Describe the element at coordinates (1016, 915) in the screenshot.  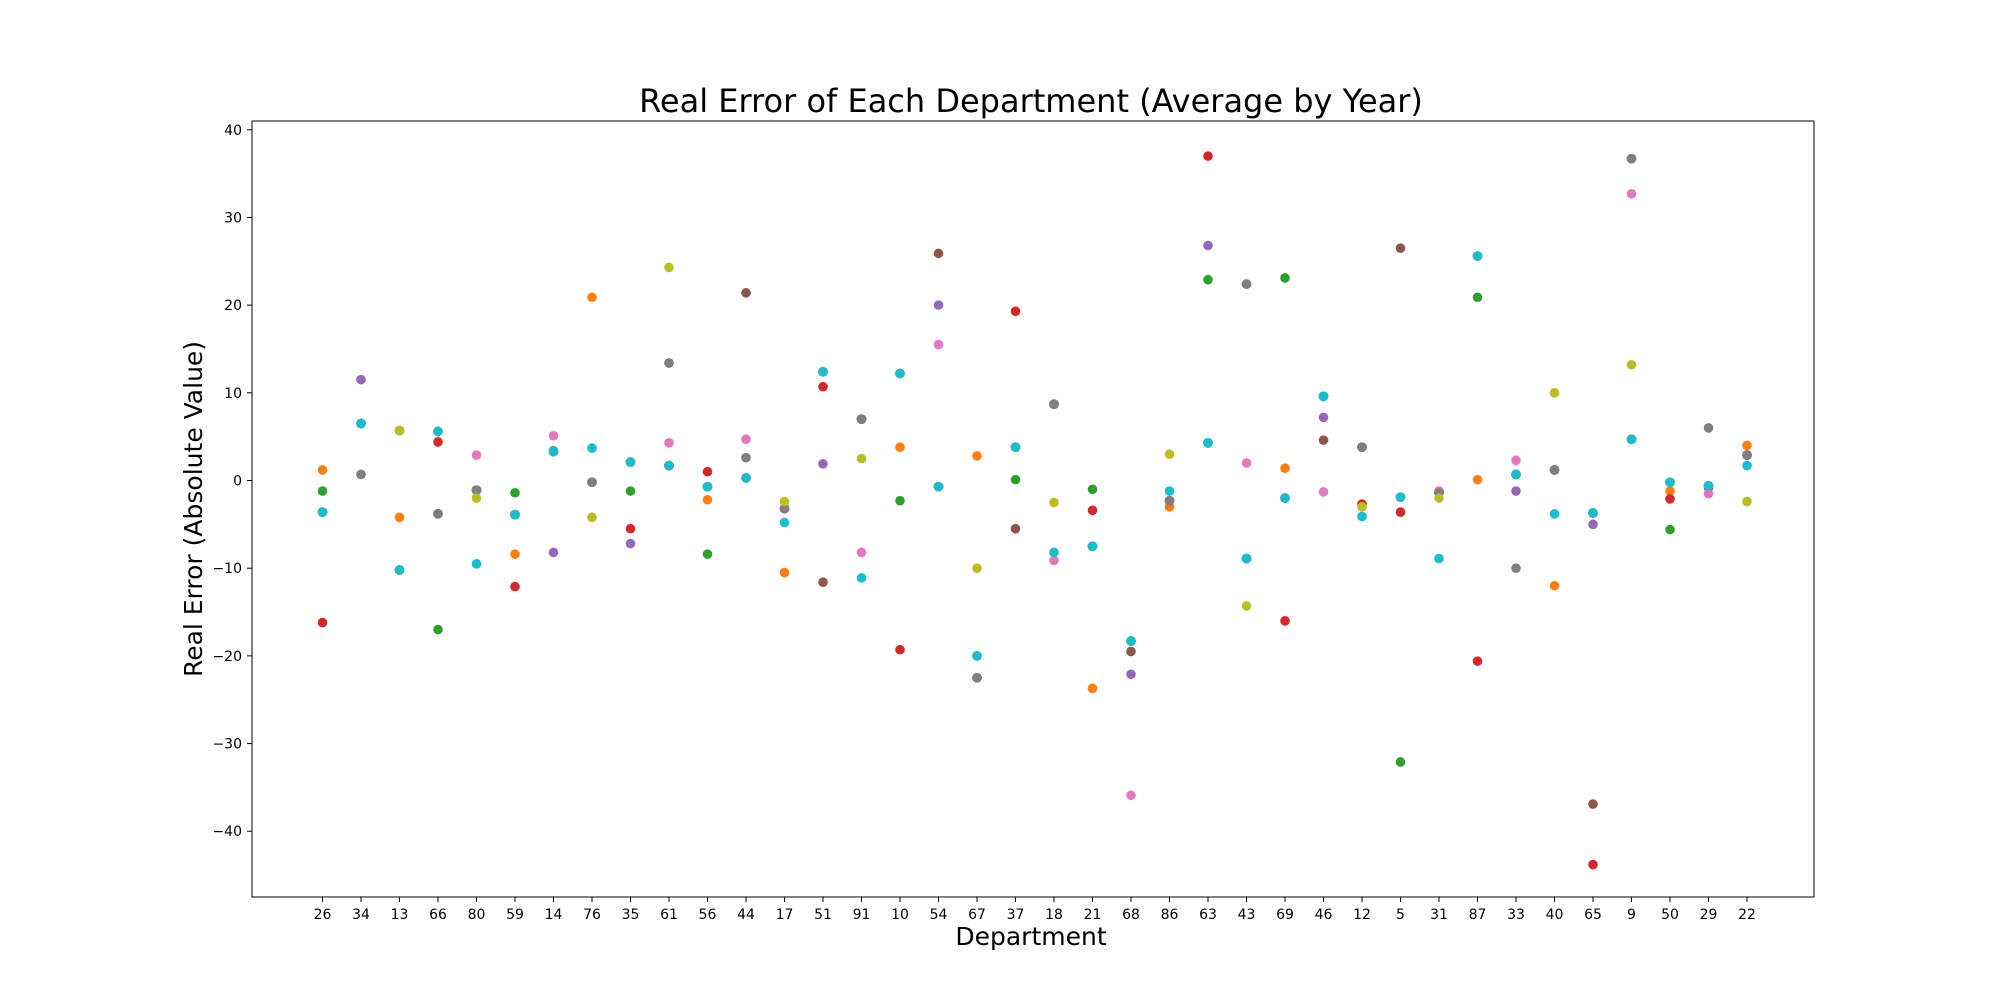
I see `x-tick-label: 37` at that location.